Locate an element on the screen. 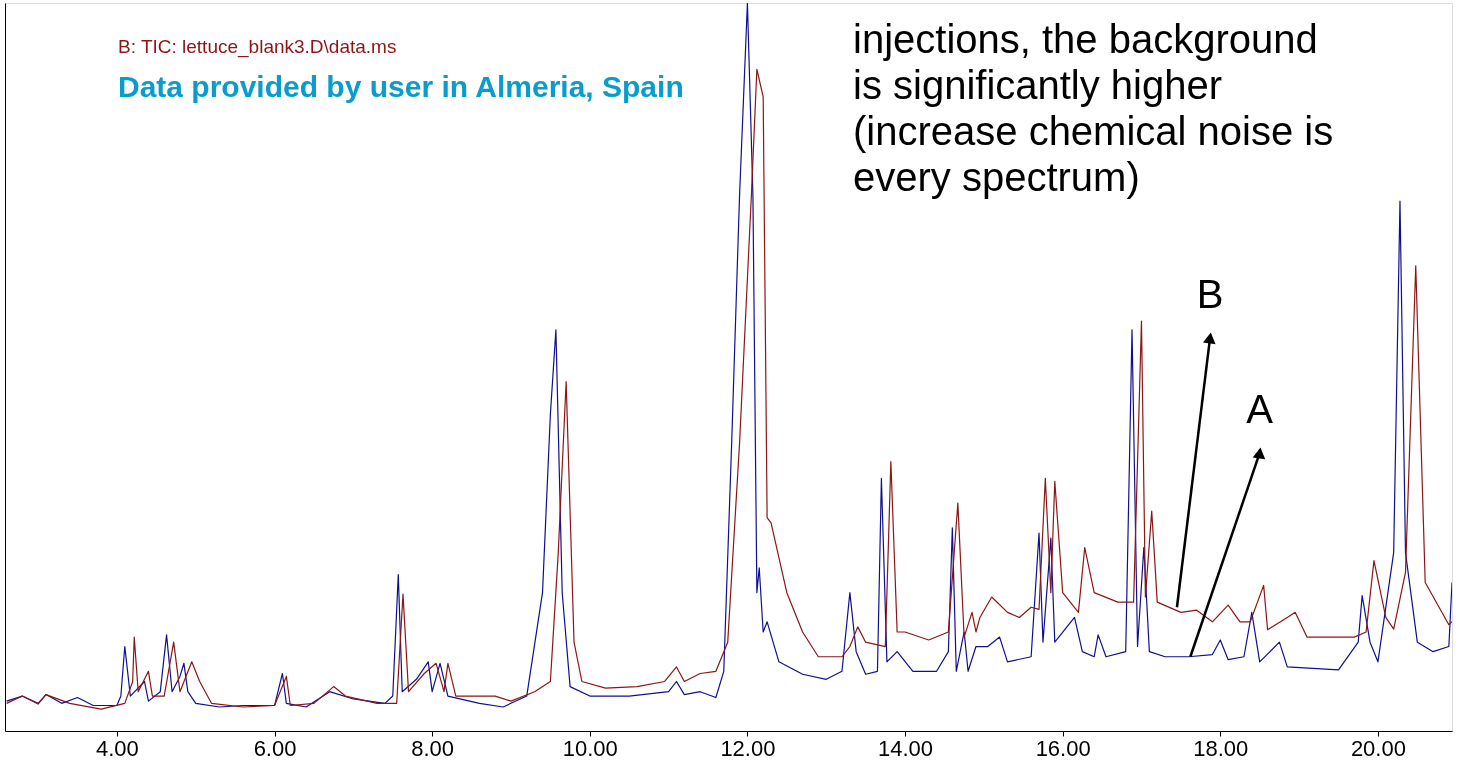 The image size is (1457, 765). annotation: is significantly higher is located at coordinates (1038, 85).